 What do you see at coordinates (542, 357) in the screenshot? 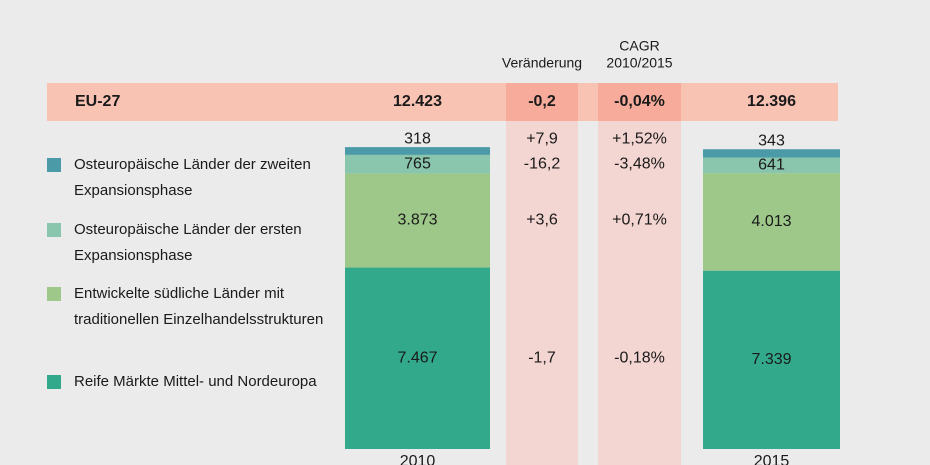
I see `change-value: -1,7` at bounding box center [542, 357].